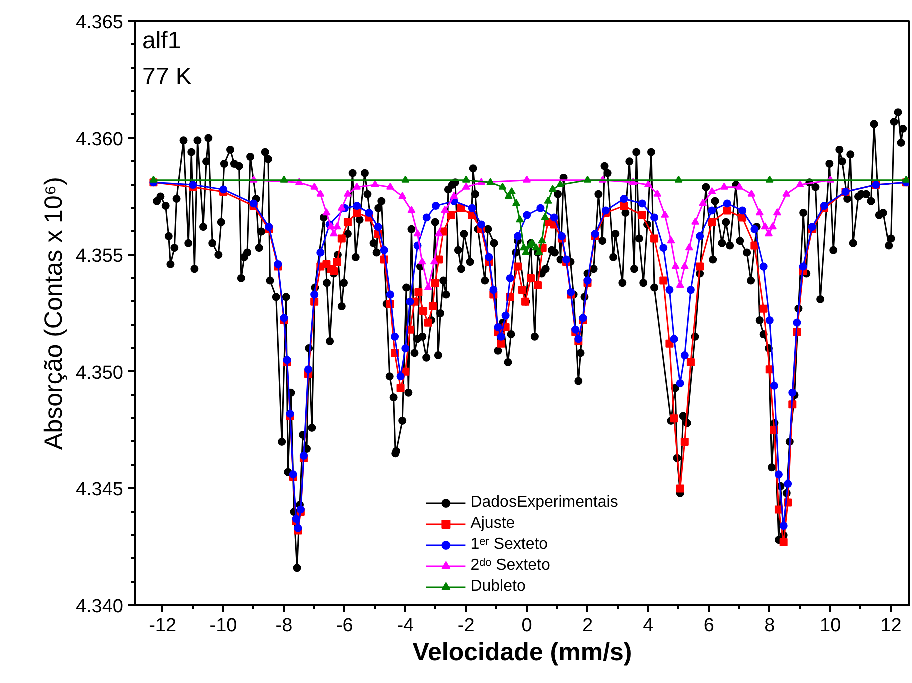 The height and width of the screenshot is (683, 912). Describe the element at coordinates (224, 626) in the screenshot. I see `x-tick-label: -10` at that location.